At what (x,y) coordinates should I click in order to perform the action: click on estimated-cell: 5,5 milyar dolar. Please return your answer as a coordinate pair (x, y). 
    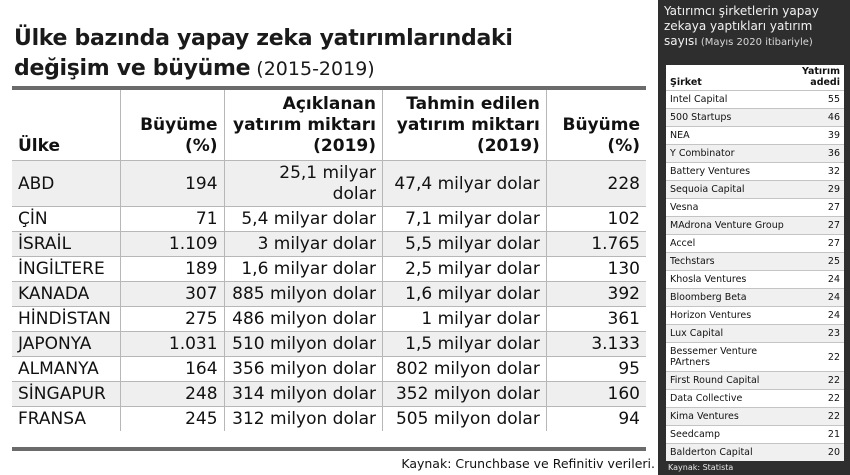
    Looking at the image, I should click on (464, 244).